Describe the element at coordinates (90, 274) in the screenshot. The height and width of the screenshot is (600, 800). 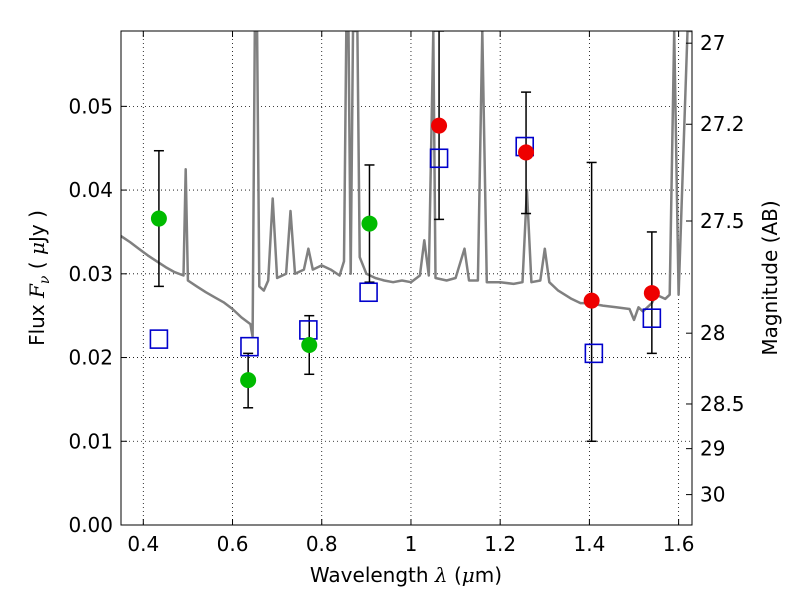
I see `y-tick-label: 0.03` at that location.